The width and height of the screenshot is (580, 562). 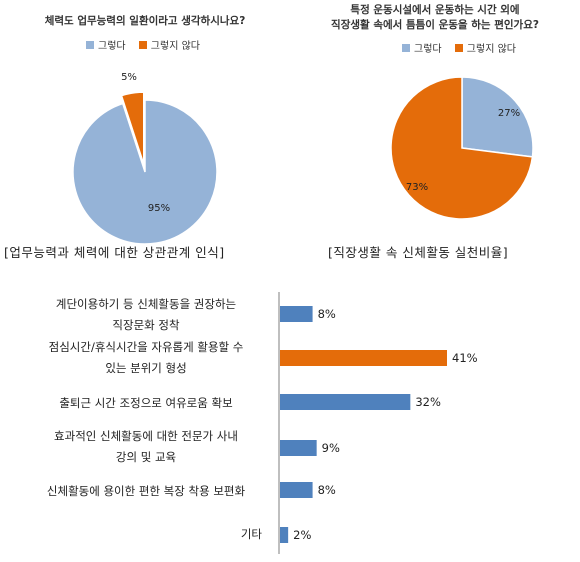 What do you see at coordinates (146, 447) in the screenshot?
I see `bar-category-label: 효과적인 신체활동에 대한 전문가 사내 강의 및 교육` at bounding box center [146, 447].